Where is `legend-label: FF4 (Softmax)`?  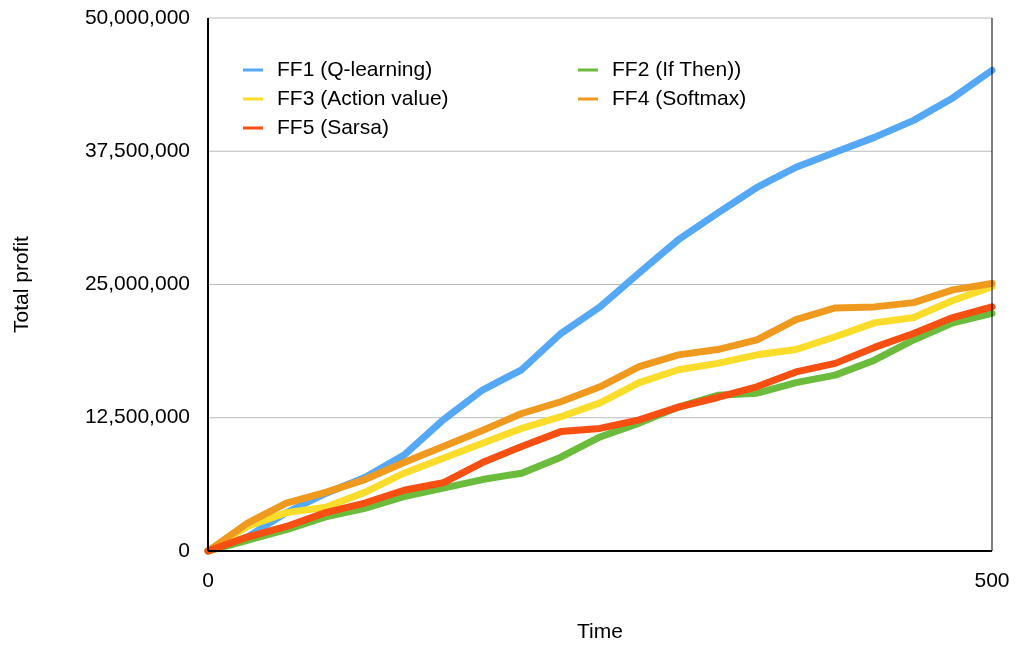
legend-label: FF4 (Softmax) is located at coordinates (679, 97).